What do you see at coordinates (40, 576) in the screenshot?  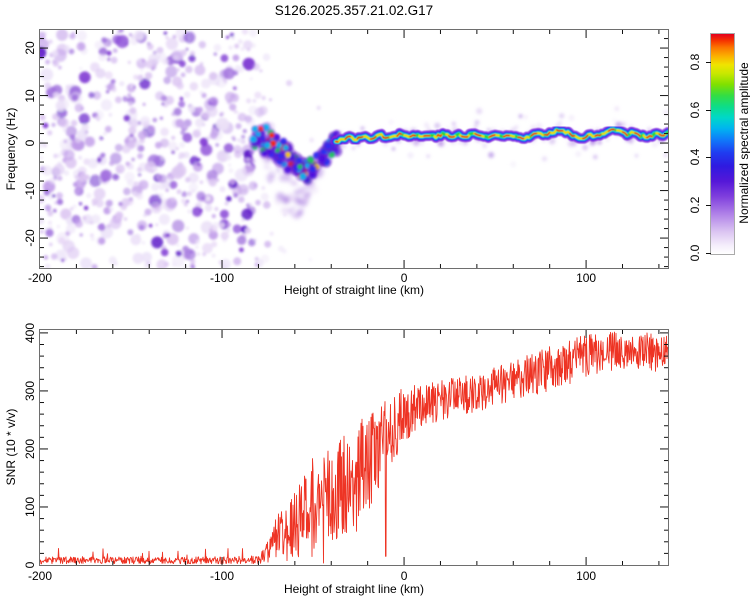 I see `snr-x-tick-label: -200` at bounding box center [40, 576].